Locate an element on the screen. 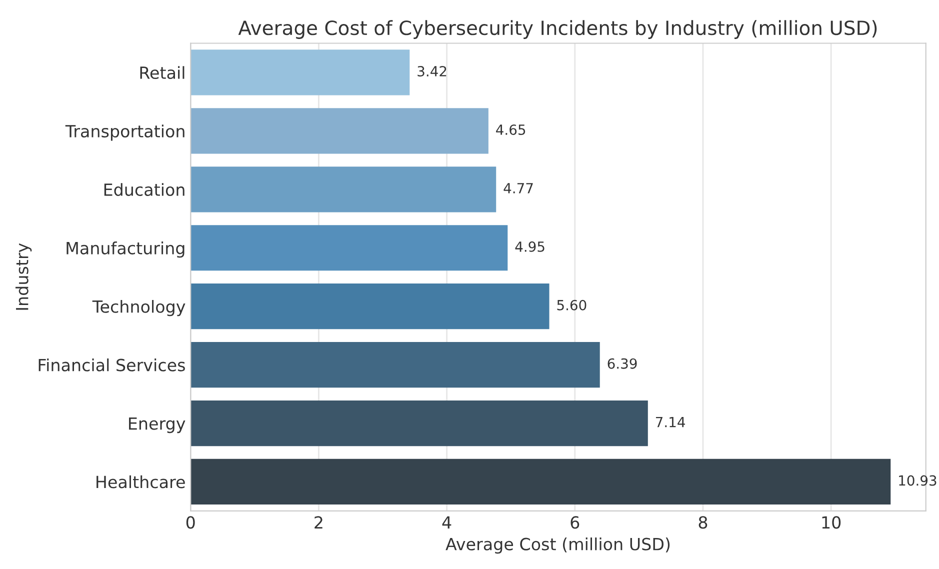 The width and height of the screenshot is (939, 569). x-tick-label: 0 is located at coordinates (190, 522).